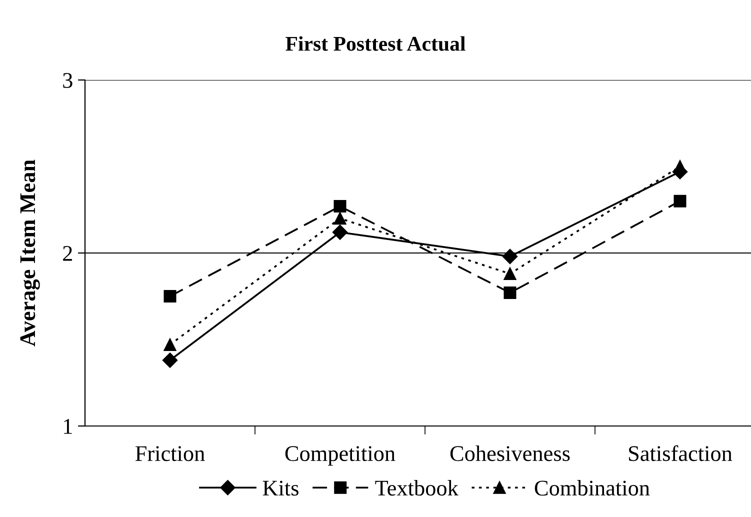  Describe the element at coordinates (280, 488) in the screenshot. I see `legend-label: Kits` at that location.